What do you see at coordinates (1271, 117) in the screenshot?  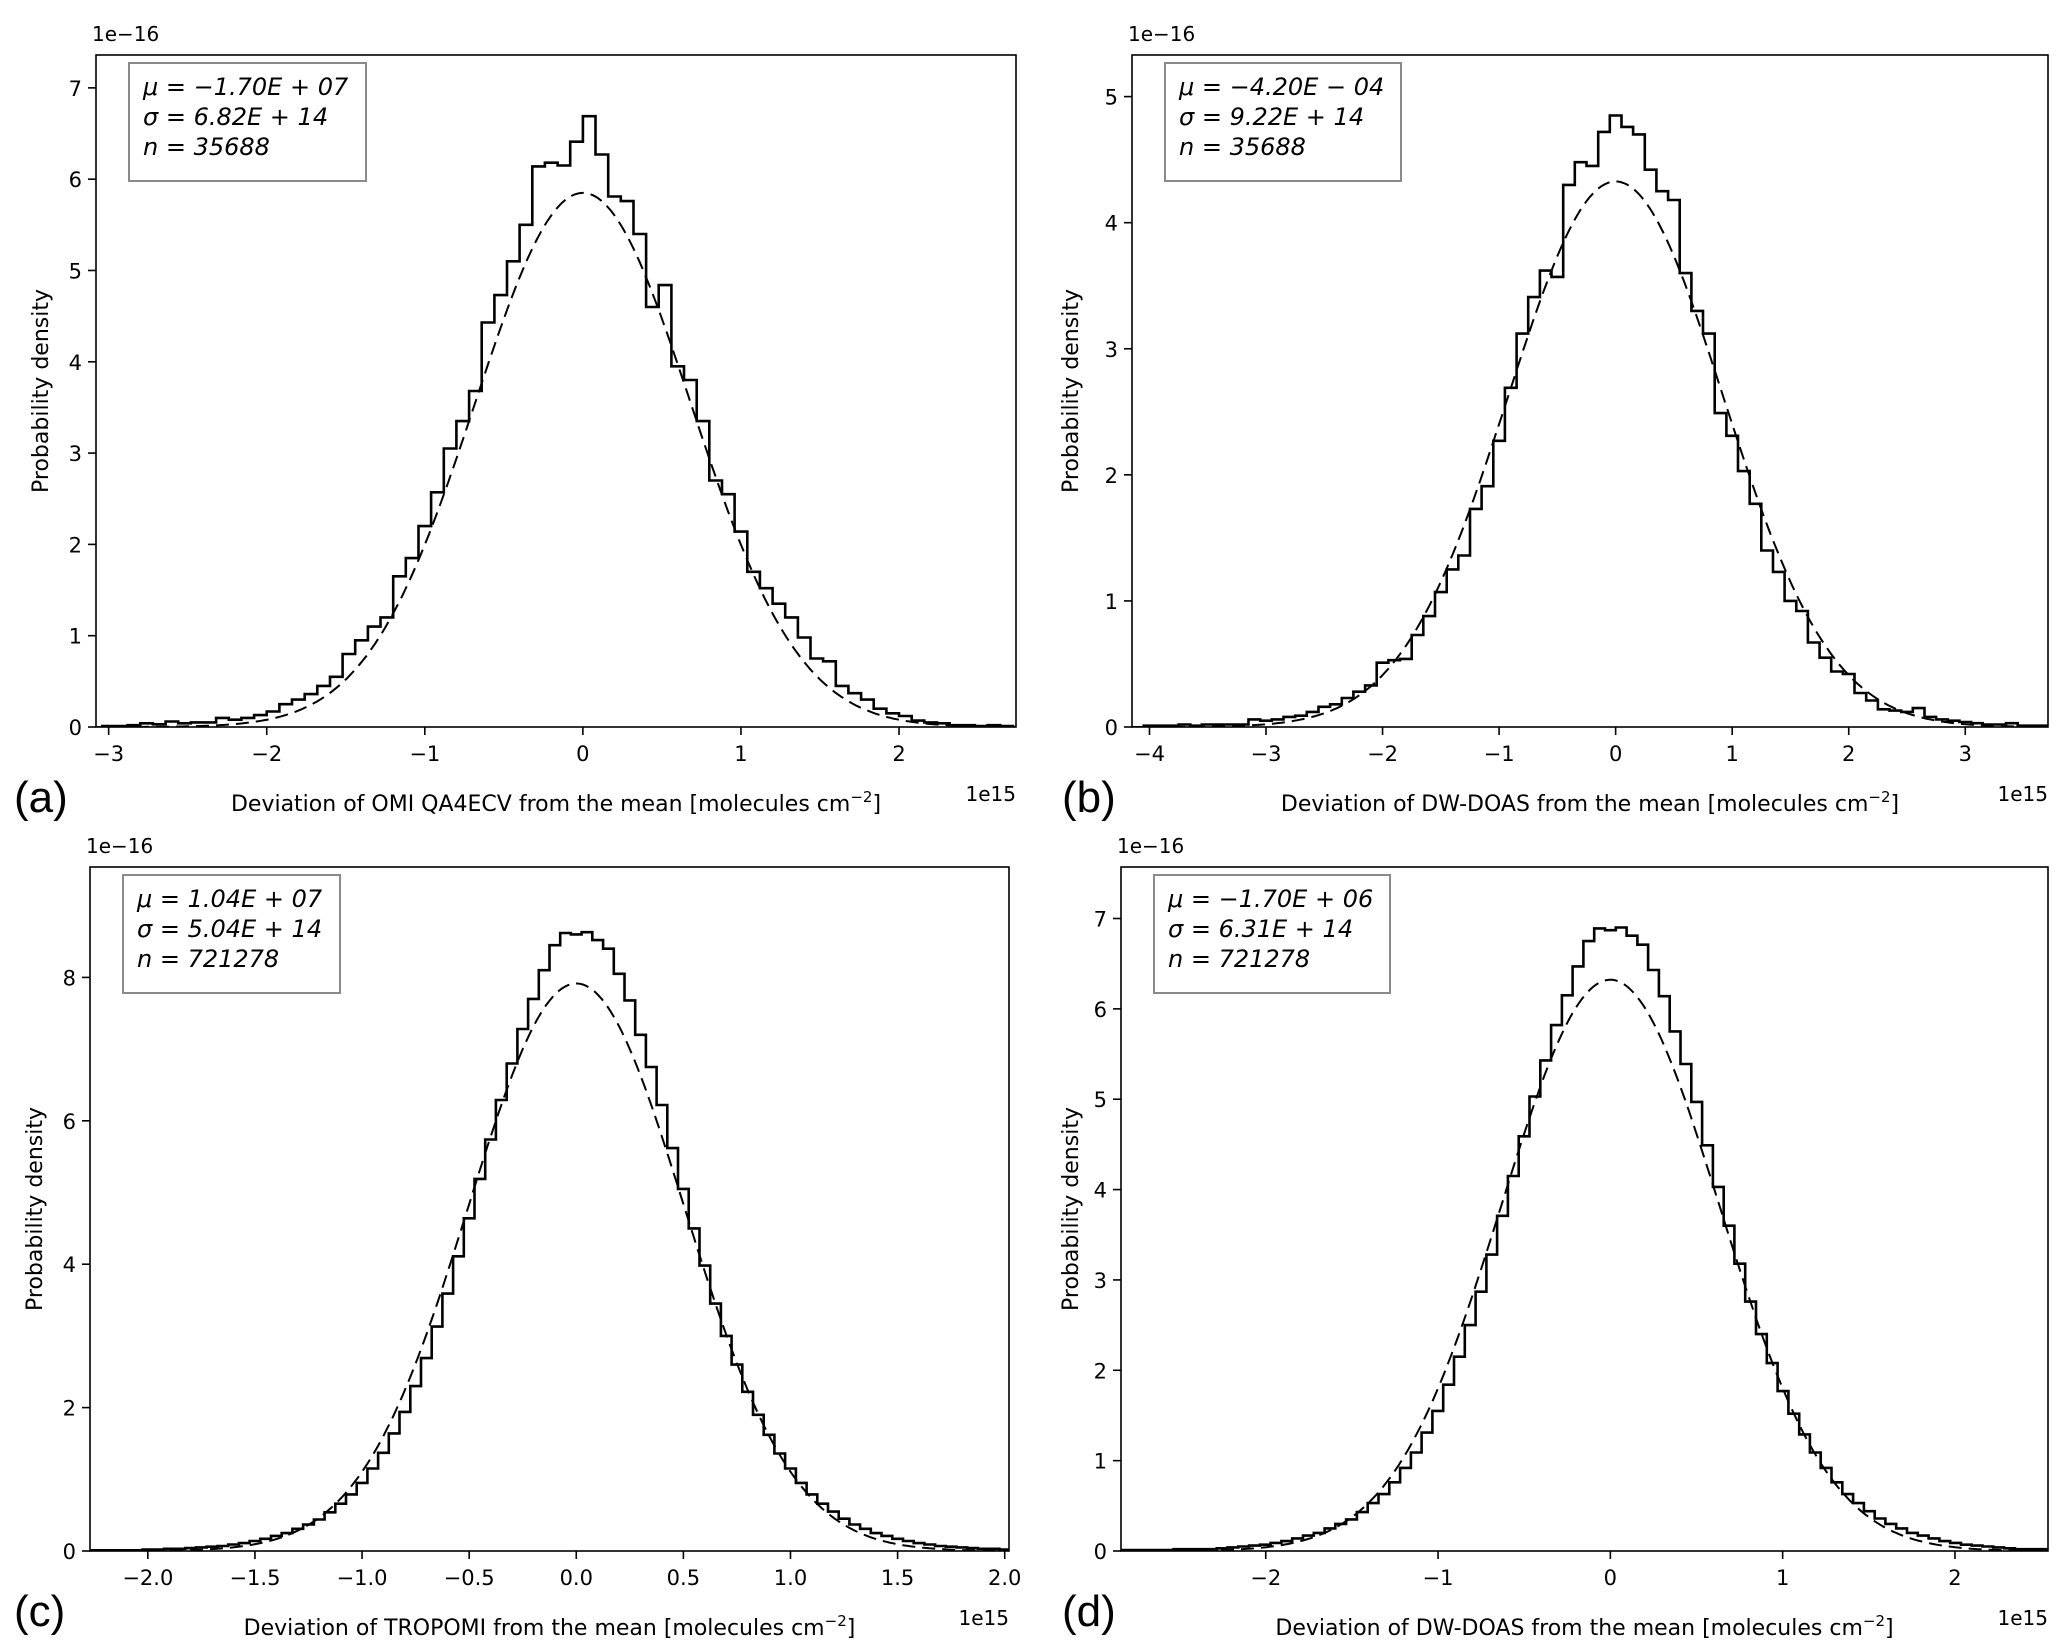 I see `stats-line: σ = 9.22E + 14` at bounding box center [1271, 117].